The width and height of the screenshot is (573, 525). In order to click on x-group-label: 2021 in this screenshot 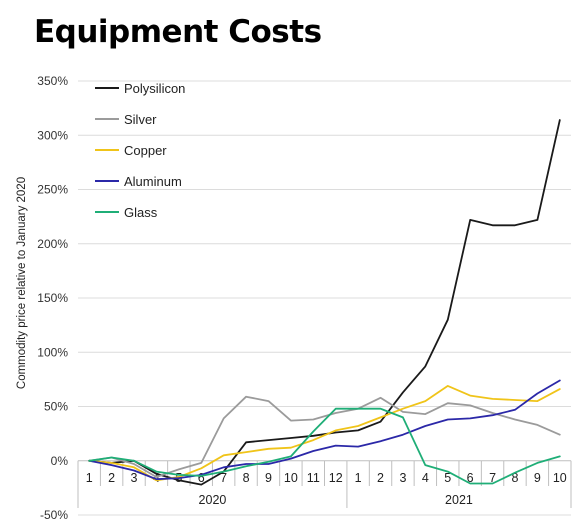, I will do `click(459, 500)`.